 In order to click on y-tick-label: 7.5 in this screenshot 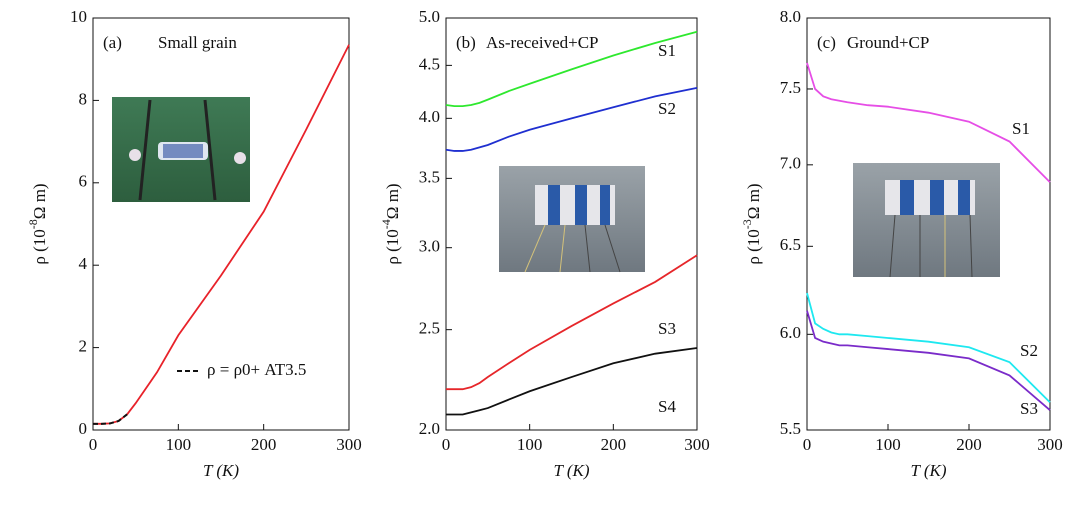, I will do `click(790, 87)`.